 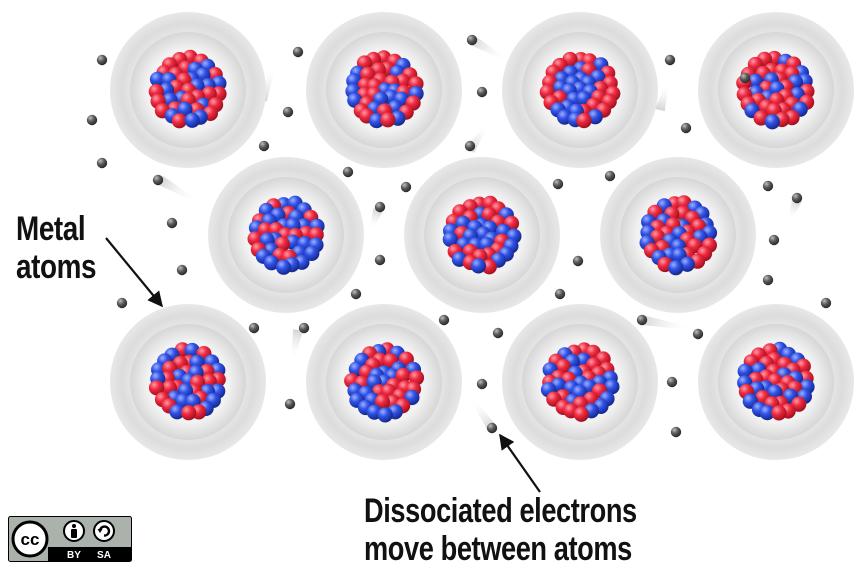 I want to click on cc-icon-text: cc, so click(x=30, y=539).